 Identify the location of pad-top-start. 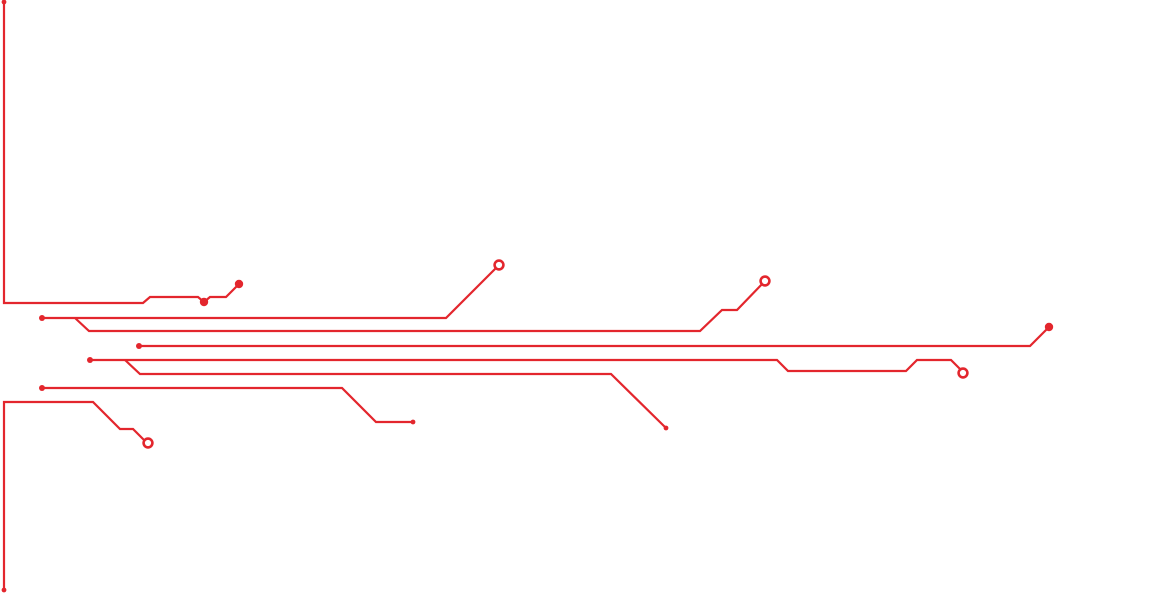
(4, 2).